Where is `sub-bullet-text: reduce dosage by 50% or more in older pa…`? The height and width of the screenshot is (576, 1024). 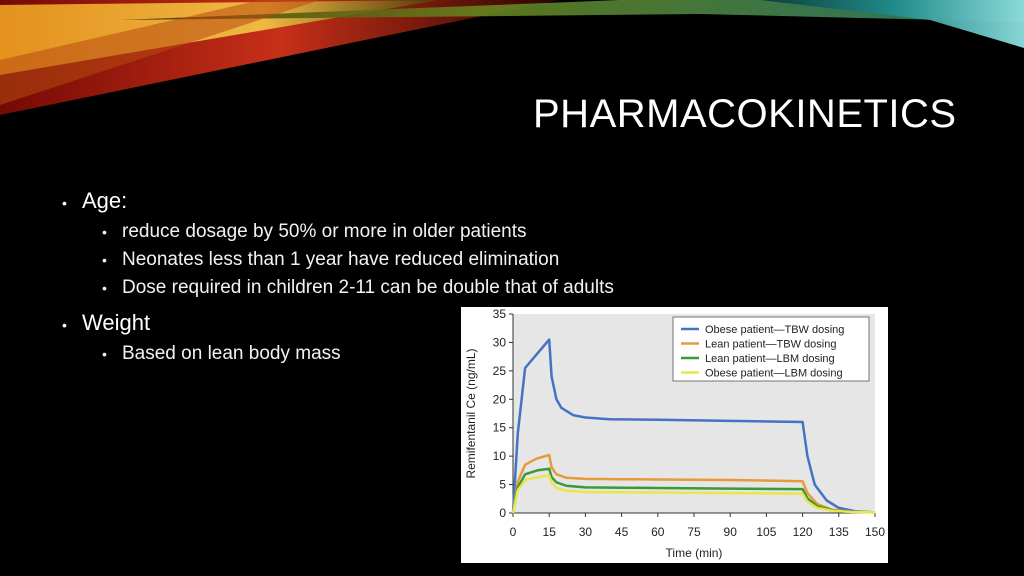 sub-bullet-text: reduce dosage by 50% or more in older pa… is located at coordinates (324, 231).